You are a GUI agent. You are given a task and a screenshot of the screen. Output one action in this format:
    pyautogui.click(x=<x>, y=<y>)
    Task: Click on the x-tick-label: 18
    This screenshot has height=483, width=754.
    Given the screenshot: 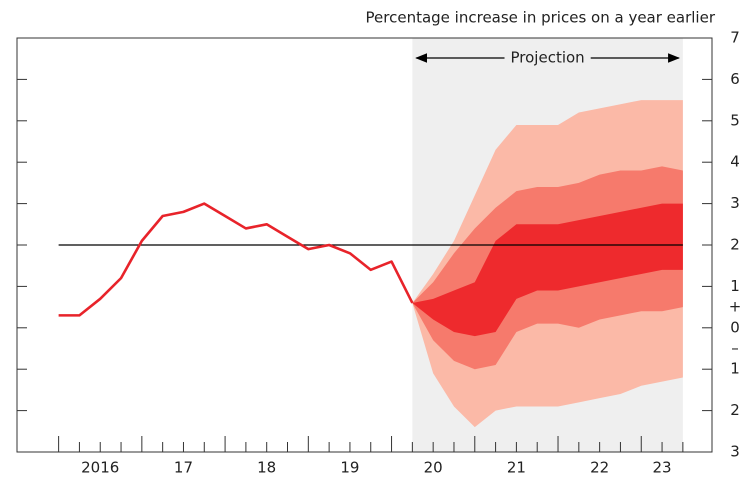 What is the action you would take?
    pyautogui.click(x=266, y=468)
    